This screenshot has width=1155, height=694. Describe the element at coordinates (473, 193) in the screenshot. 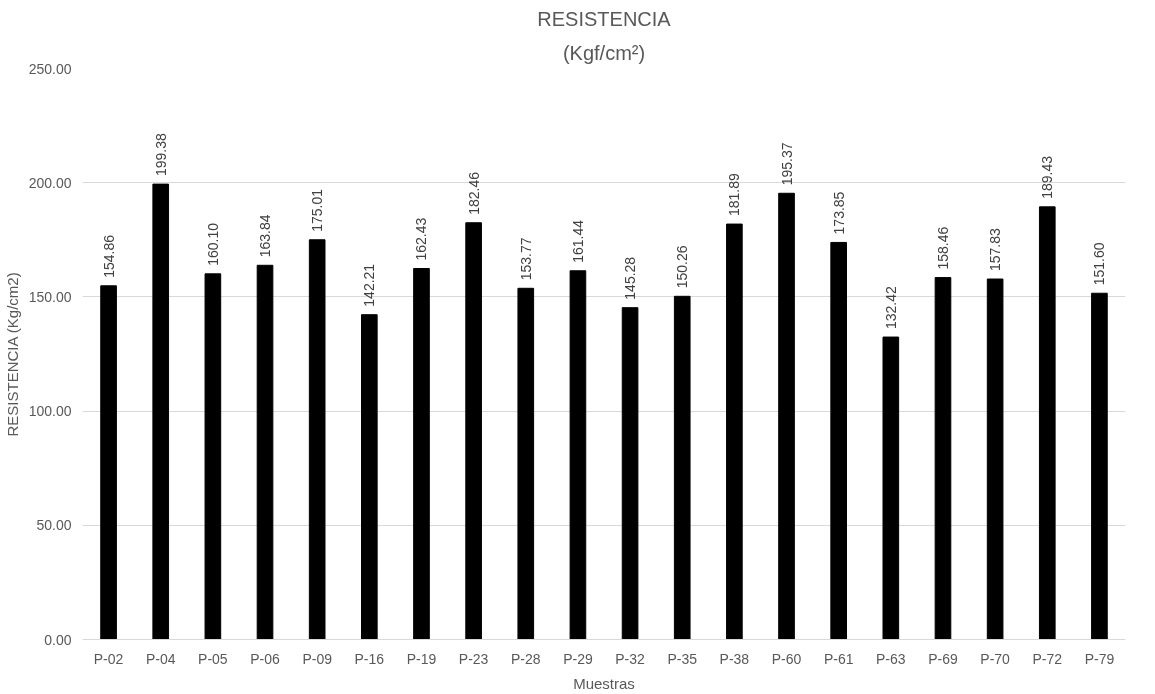

I see `data-label: 182.46` at that location.